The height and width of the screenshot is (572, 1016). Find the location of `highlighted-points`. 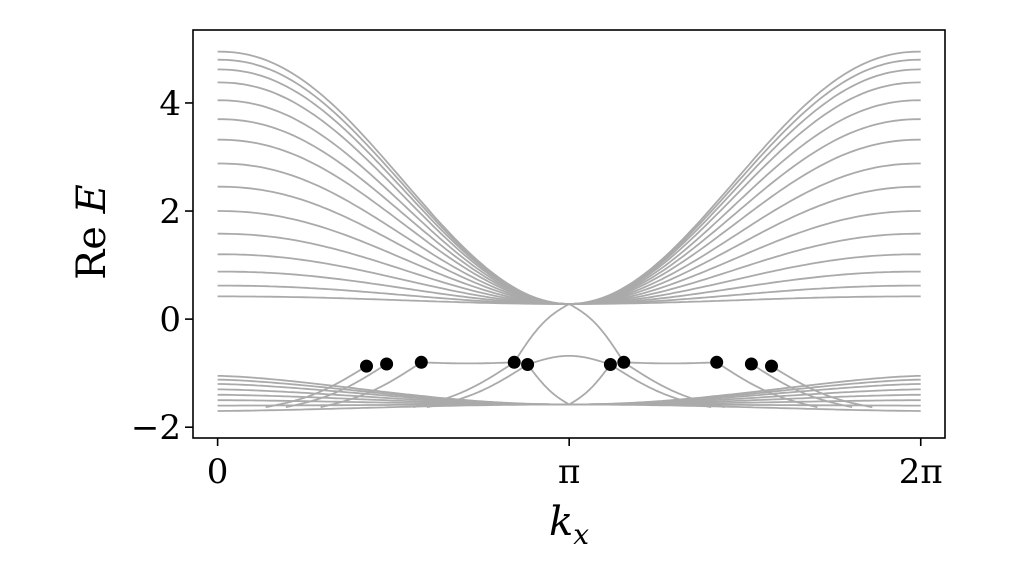

highlighted-points is located at coordinates (569, 364).